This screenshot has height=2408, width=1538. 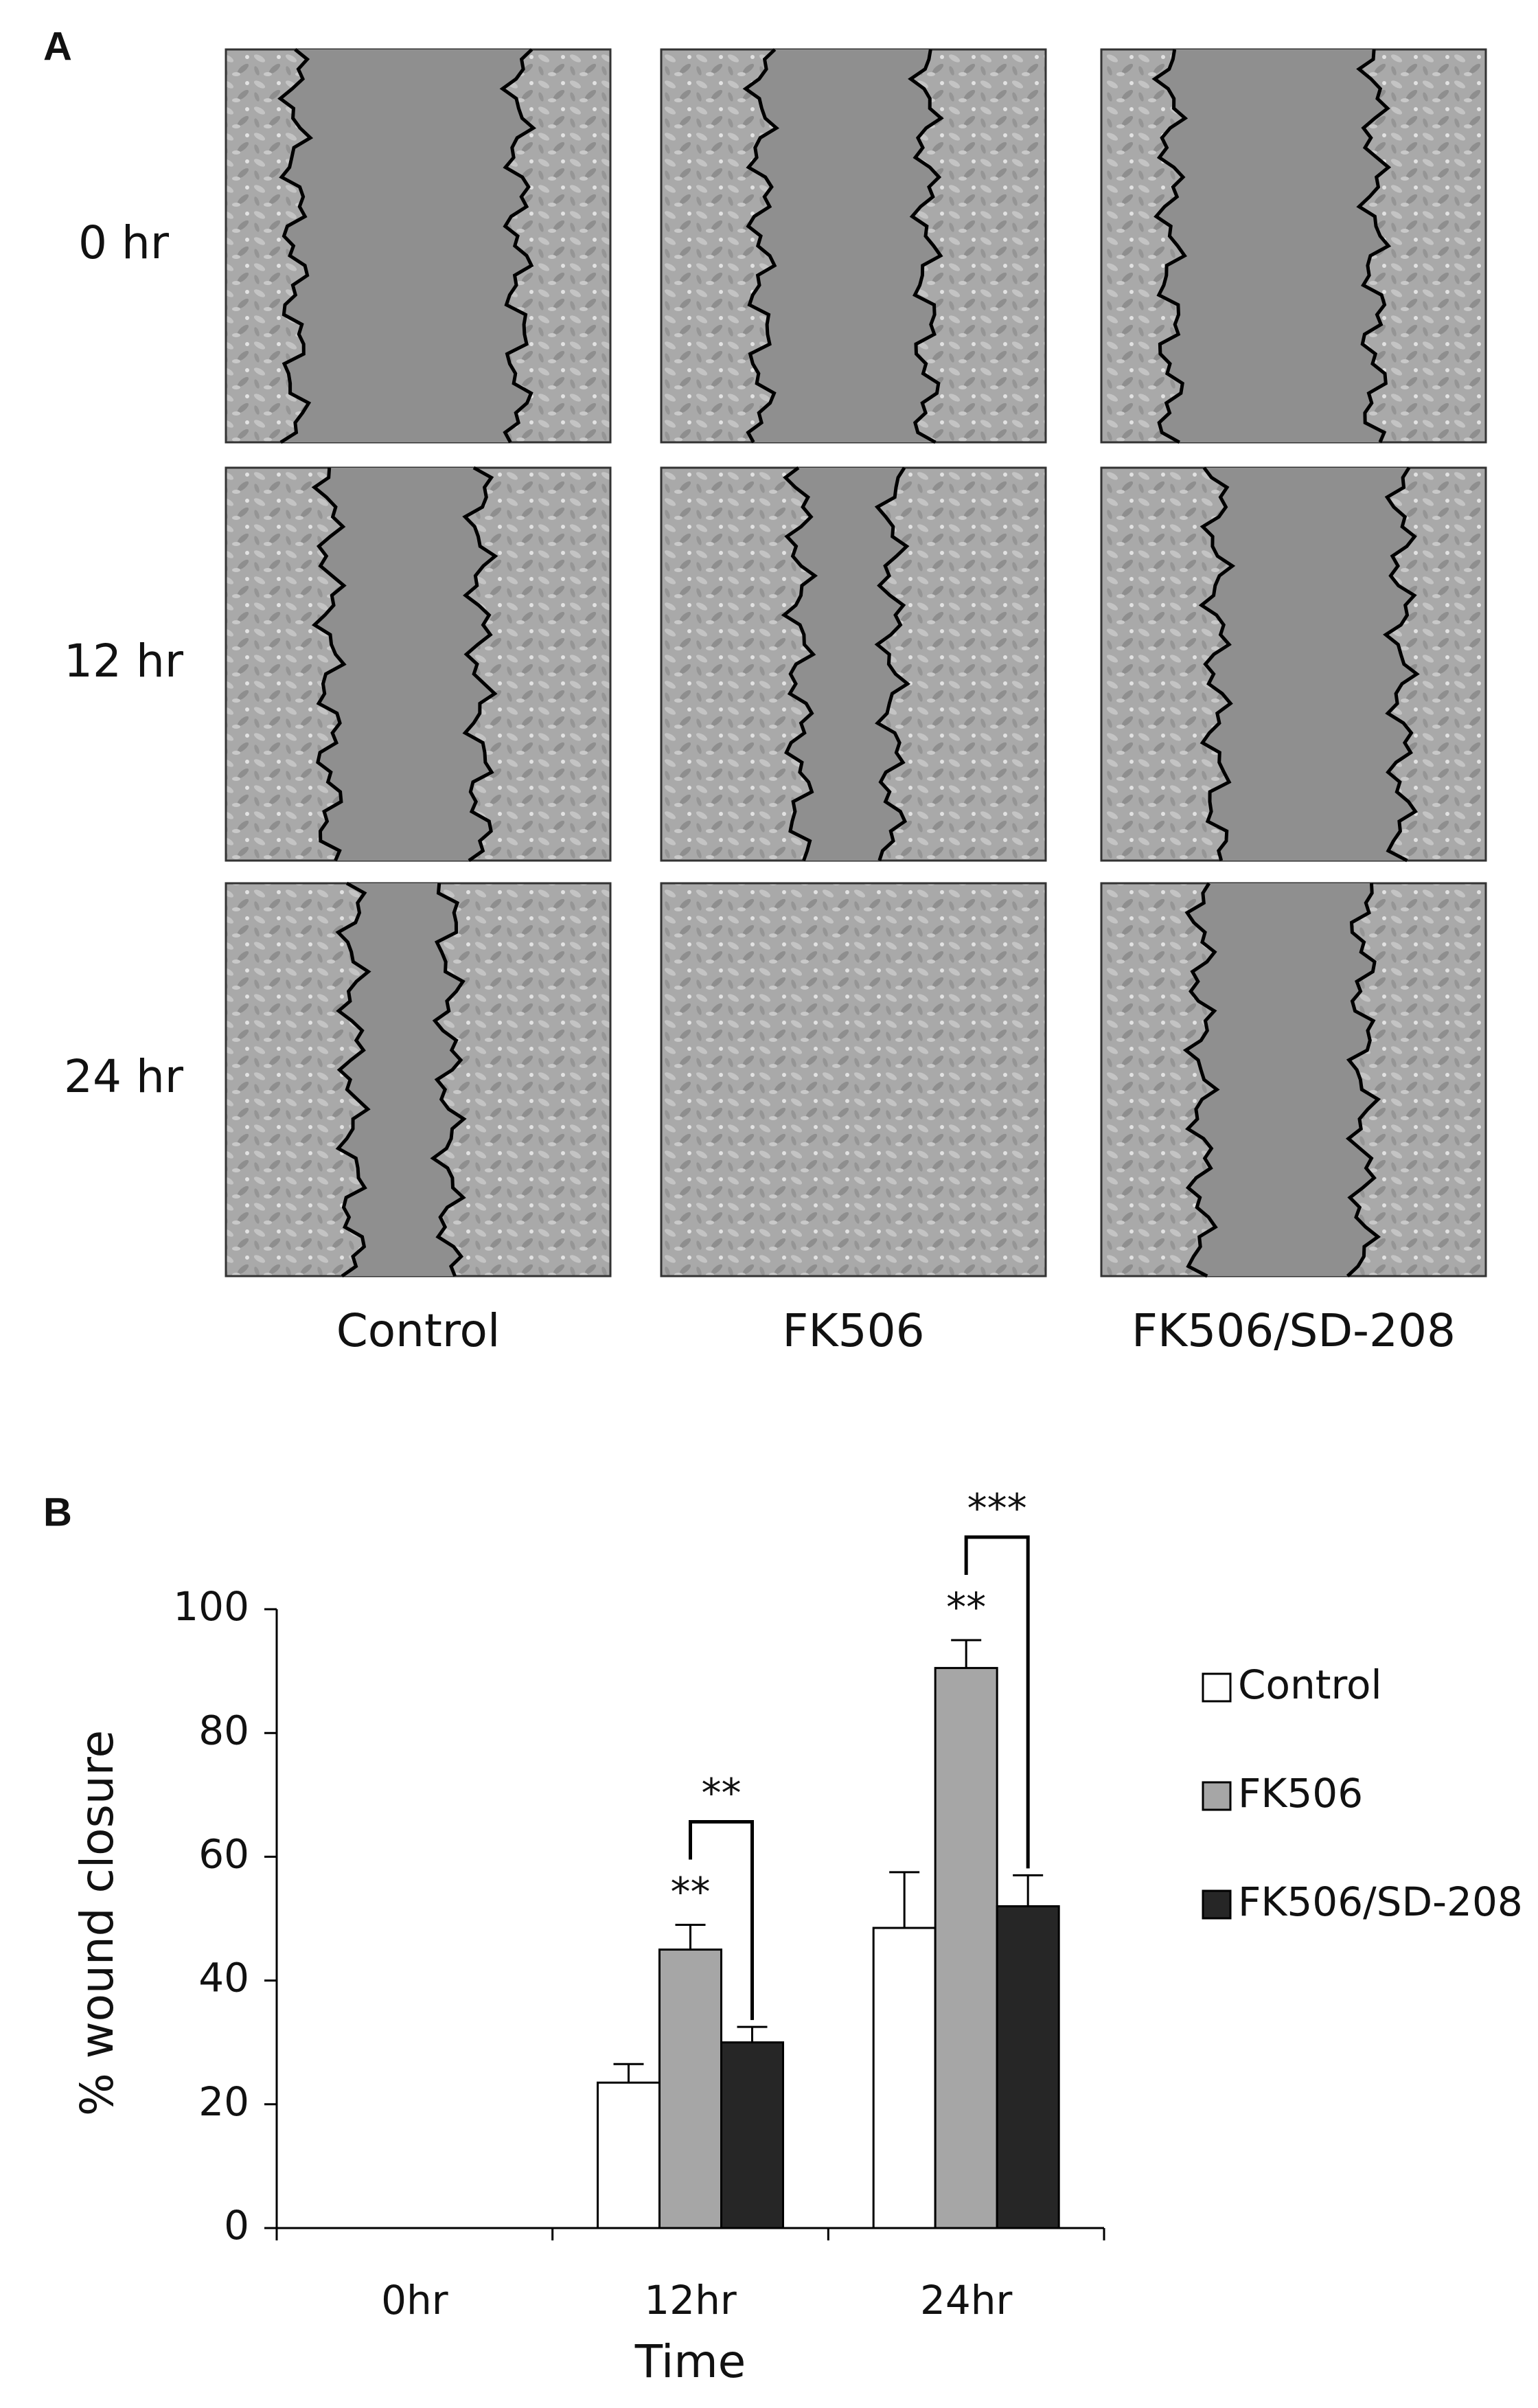 I want to click on y-tick-label: 80, so click(x=223, y=1730).